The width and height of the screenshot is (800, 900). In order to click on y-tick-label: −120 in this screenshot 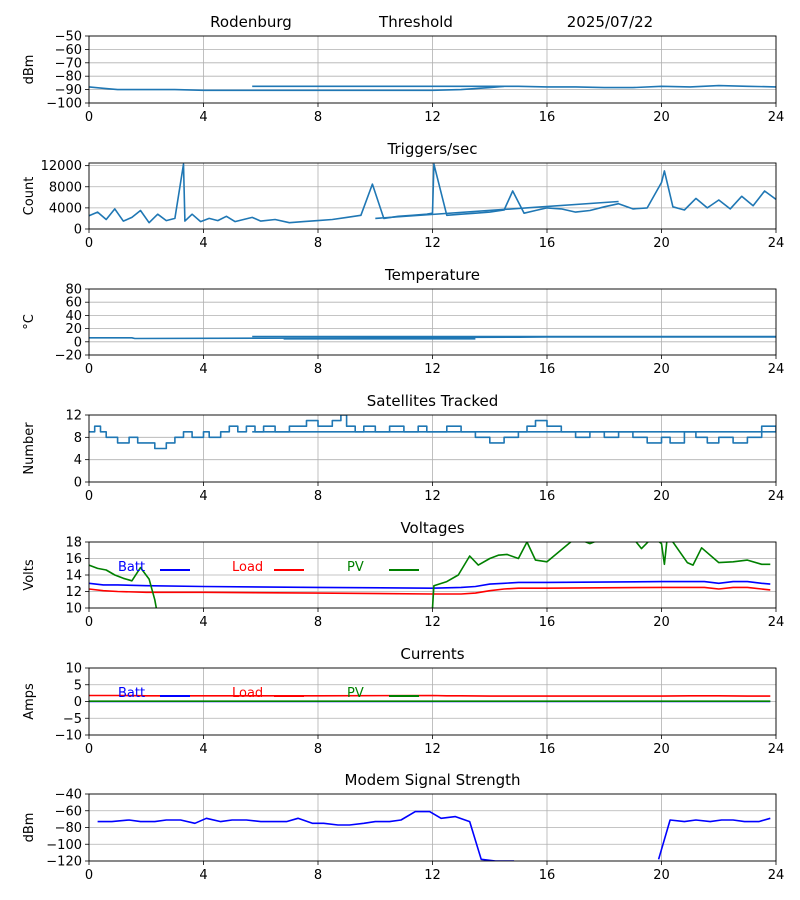, I will do `click(64, 862)`.